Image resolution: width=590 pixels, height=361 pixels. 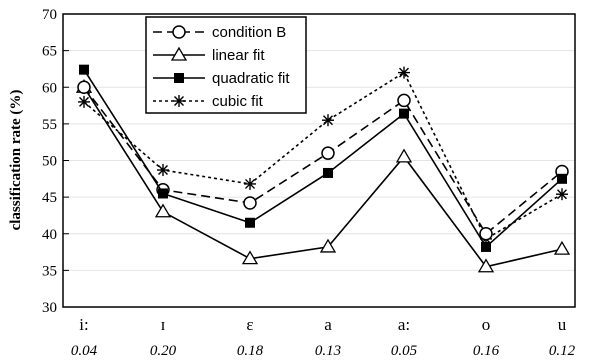 I want to click on y-tick-label: 55, so click(x=49, y=125).